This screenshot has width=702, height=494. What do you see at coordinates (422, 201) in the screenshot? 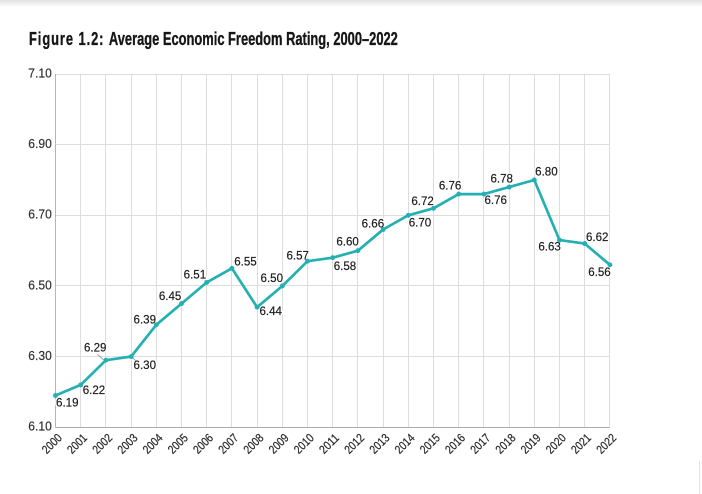
I see `svg-text: 6.72` at bounding box center [422, 201].